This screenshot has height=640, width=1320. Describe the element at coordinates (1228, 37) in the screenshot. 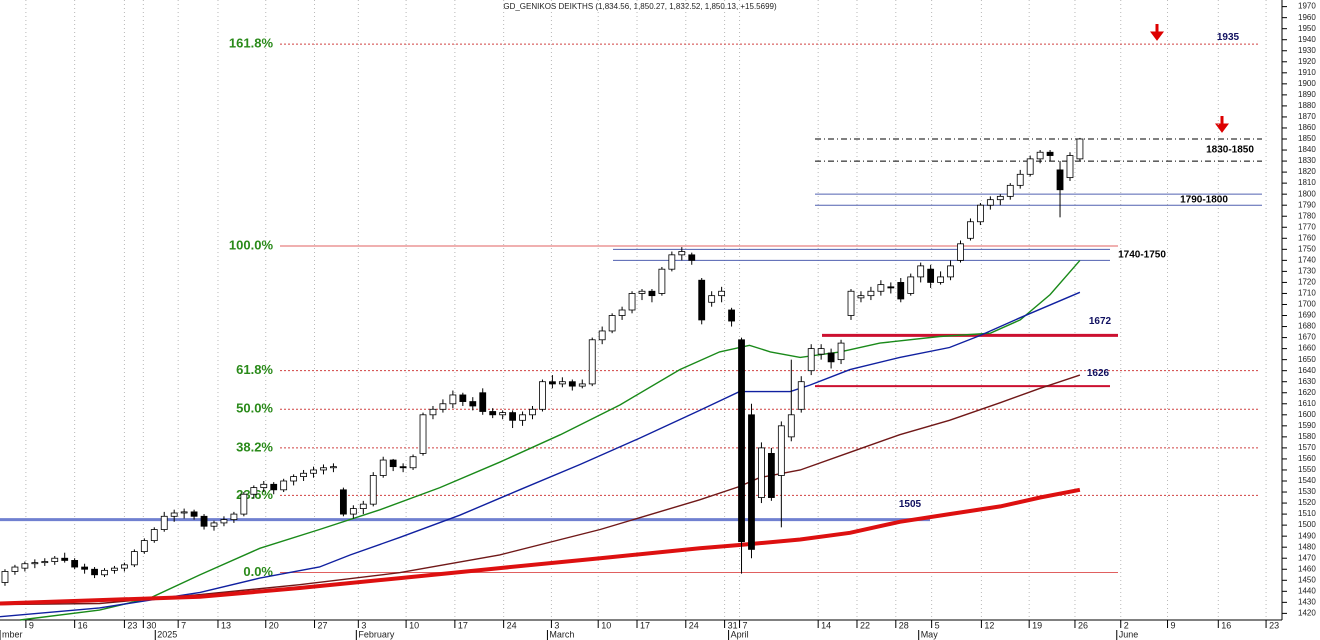

I see `level-label: 1935` at that location.